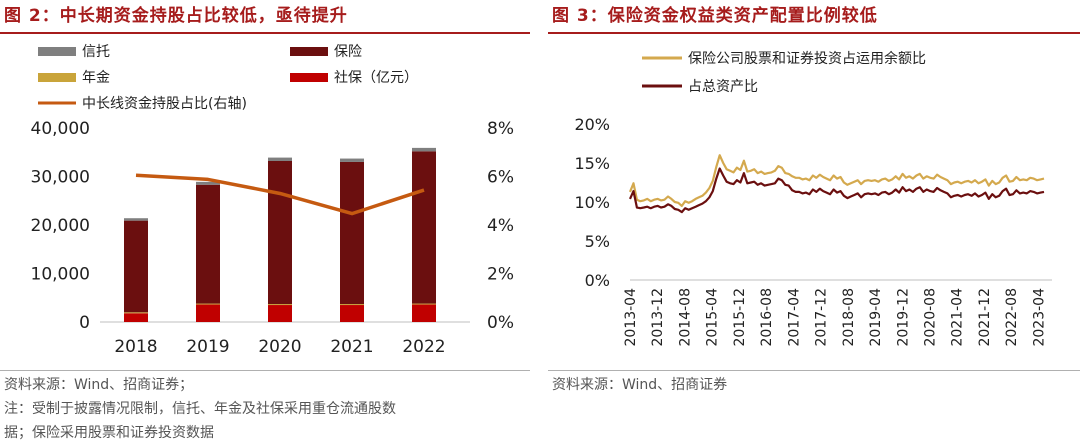 The width and height of the screenshot is (1080, 446). I want to click on figure-3-legend: 保险公司股票和证券投资占运用余额比 占总资产比, so click(784, 72).